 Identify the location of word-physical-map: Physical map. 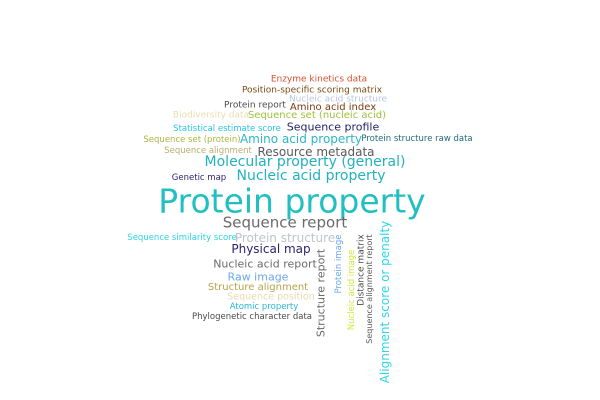
(271, 249).